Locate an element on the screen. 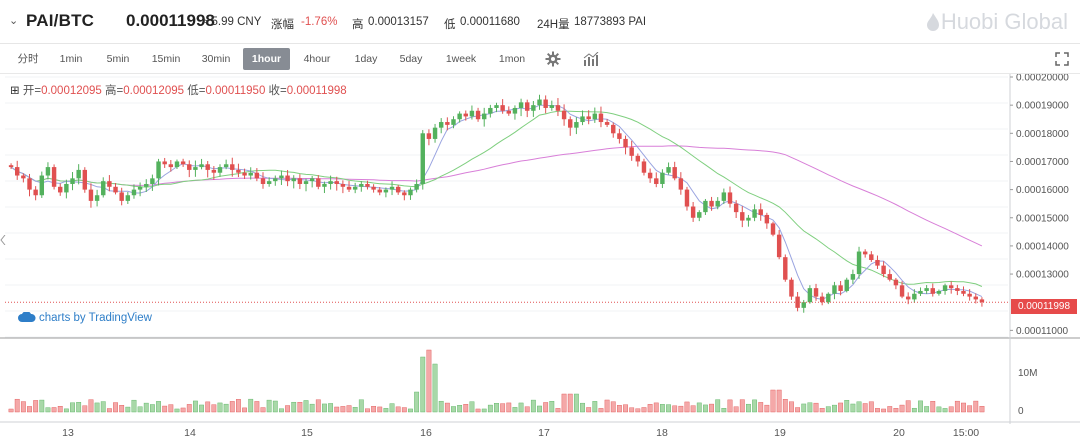 The image size is (1080, 447). time-tick-label: 15 is located at coordinates (307, 433).